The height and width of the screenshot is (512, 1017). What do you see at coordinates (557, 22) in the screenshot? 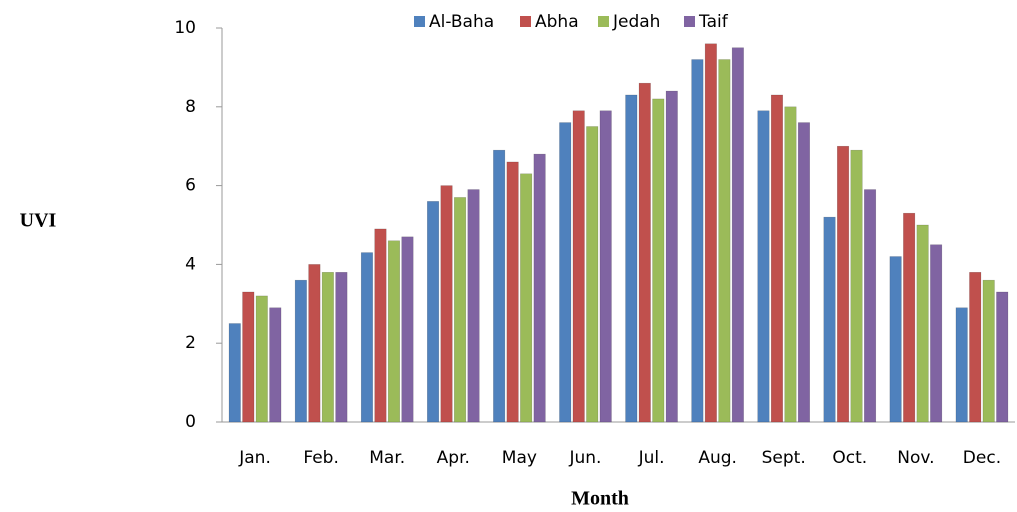
I see `legend-label: Abha` at bounding box center [557, 22].